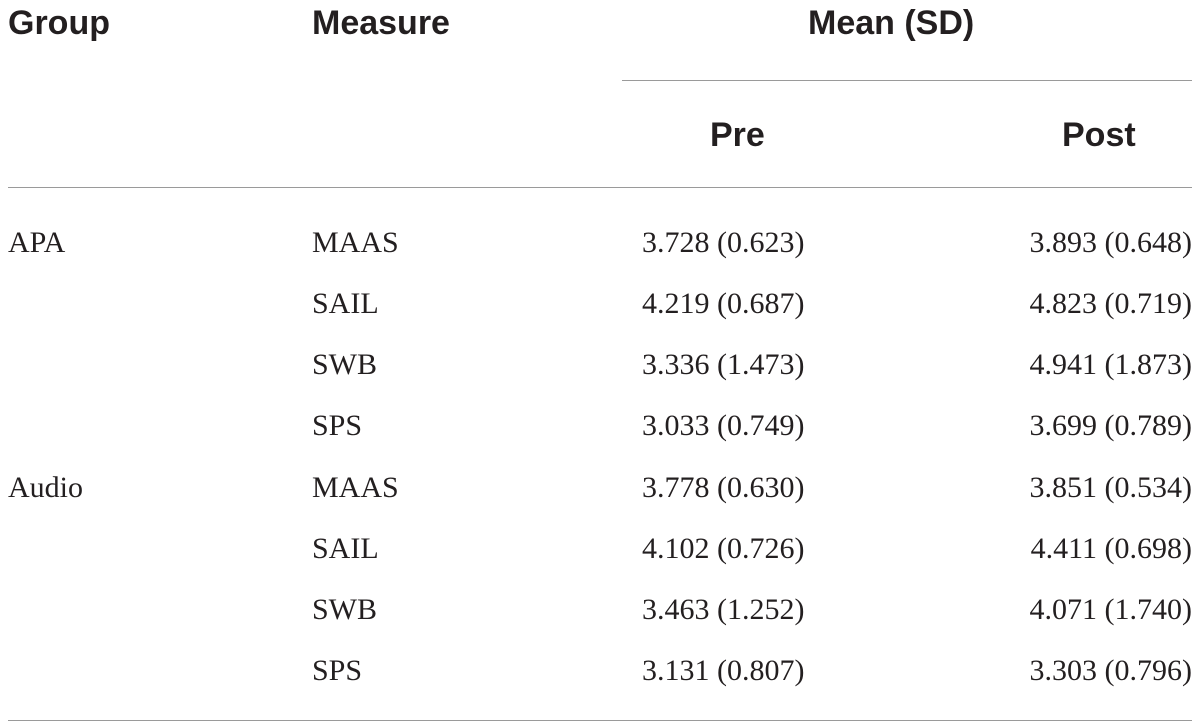  What do you see at coordinates (723, 242) in the screenshot?
I see `pre-cell: 3.728 (0.623)` at bounding box center [723, 242].